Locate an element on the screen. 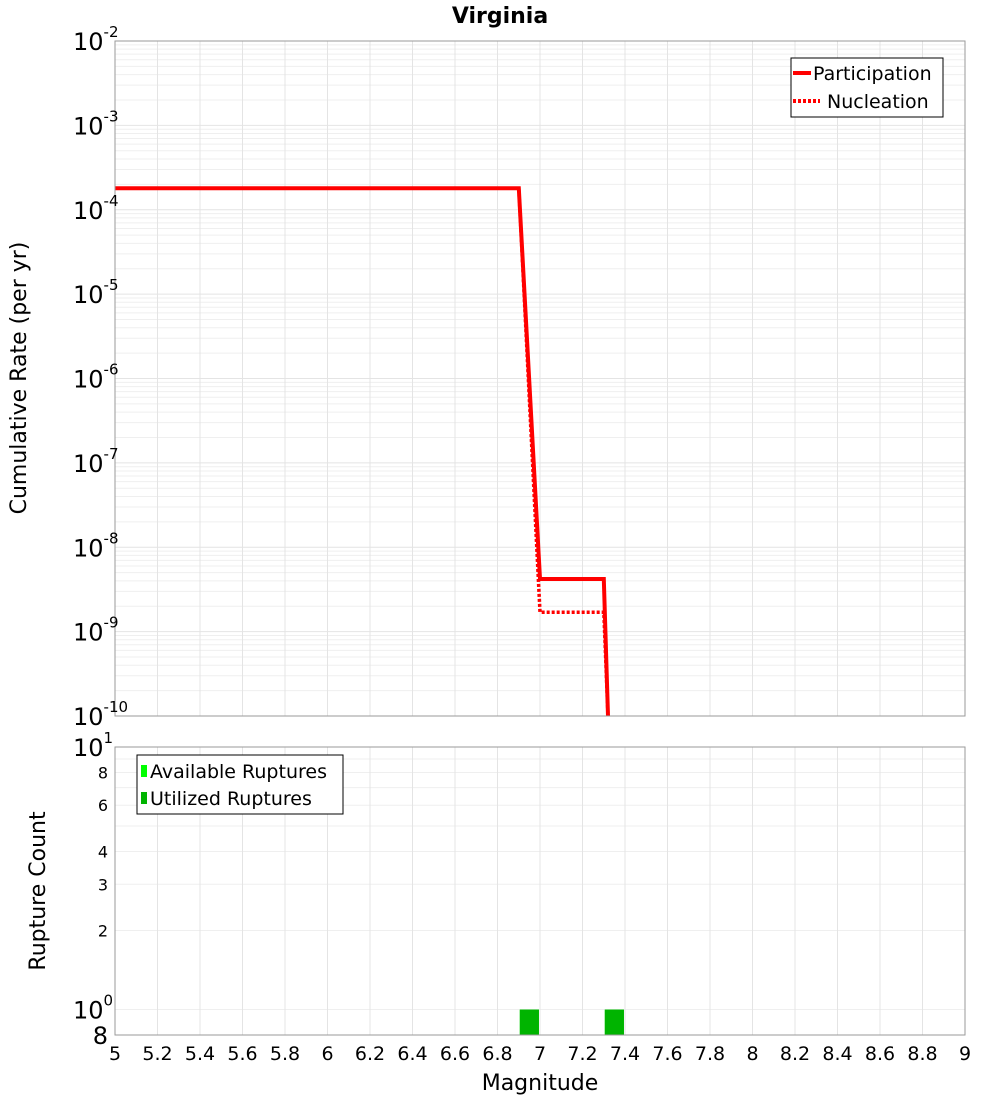  x-tick-label: 8.2 is located at coordinates (795, 1054).